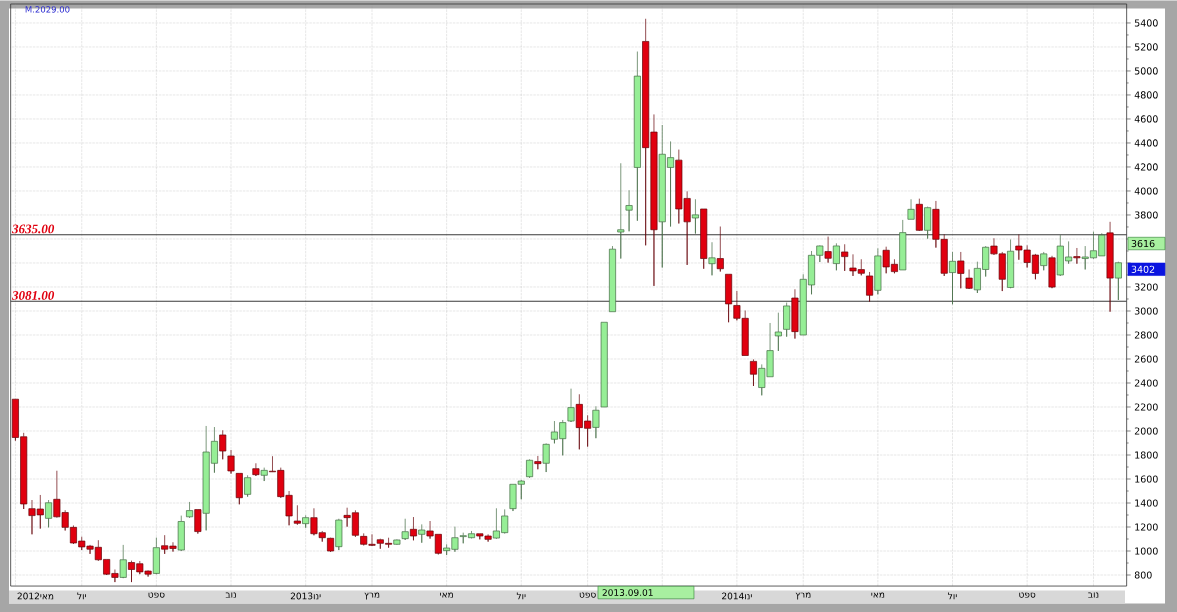  I want to click on x-tick-label: 2013וני, so click(305, 596).